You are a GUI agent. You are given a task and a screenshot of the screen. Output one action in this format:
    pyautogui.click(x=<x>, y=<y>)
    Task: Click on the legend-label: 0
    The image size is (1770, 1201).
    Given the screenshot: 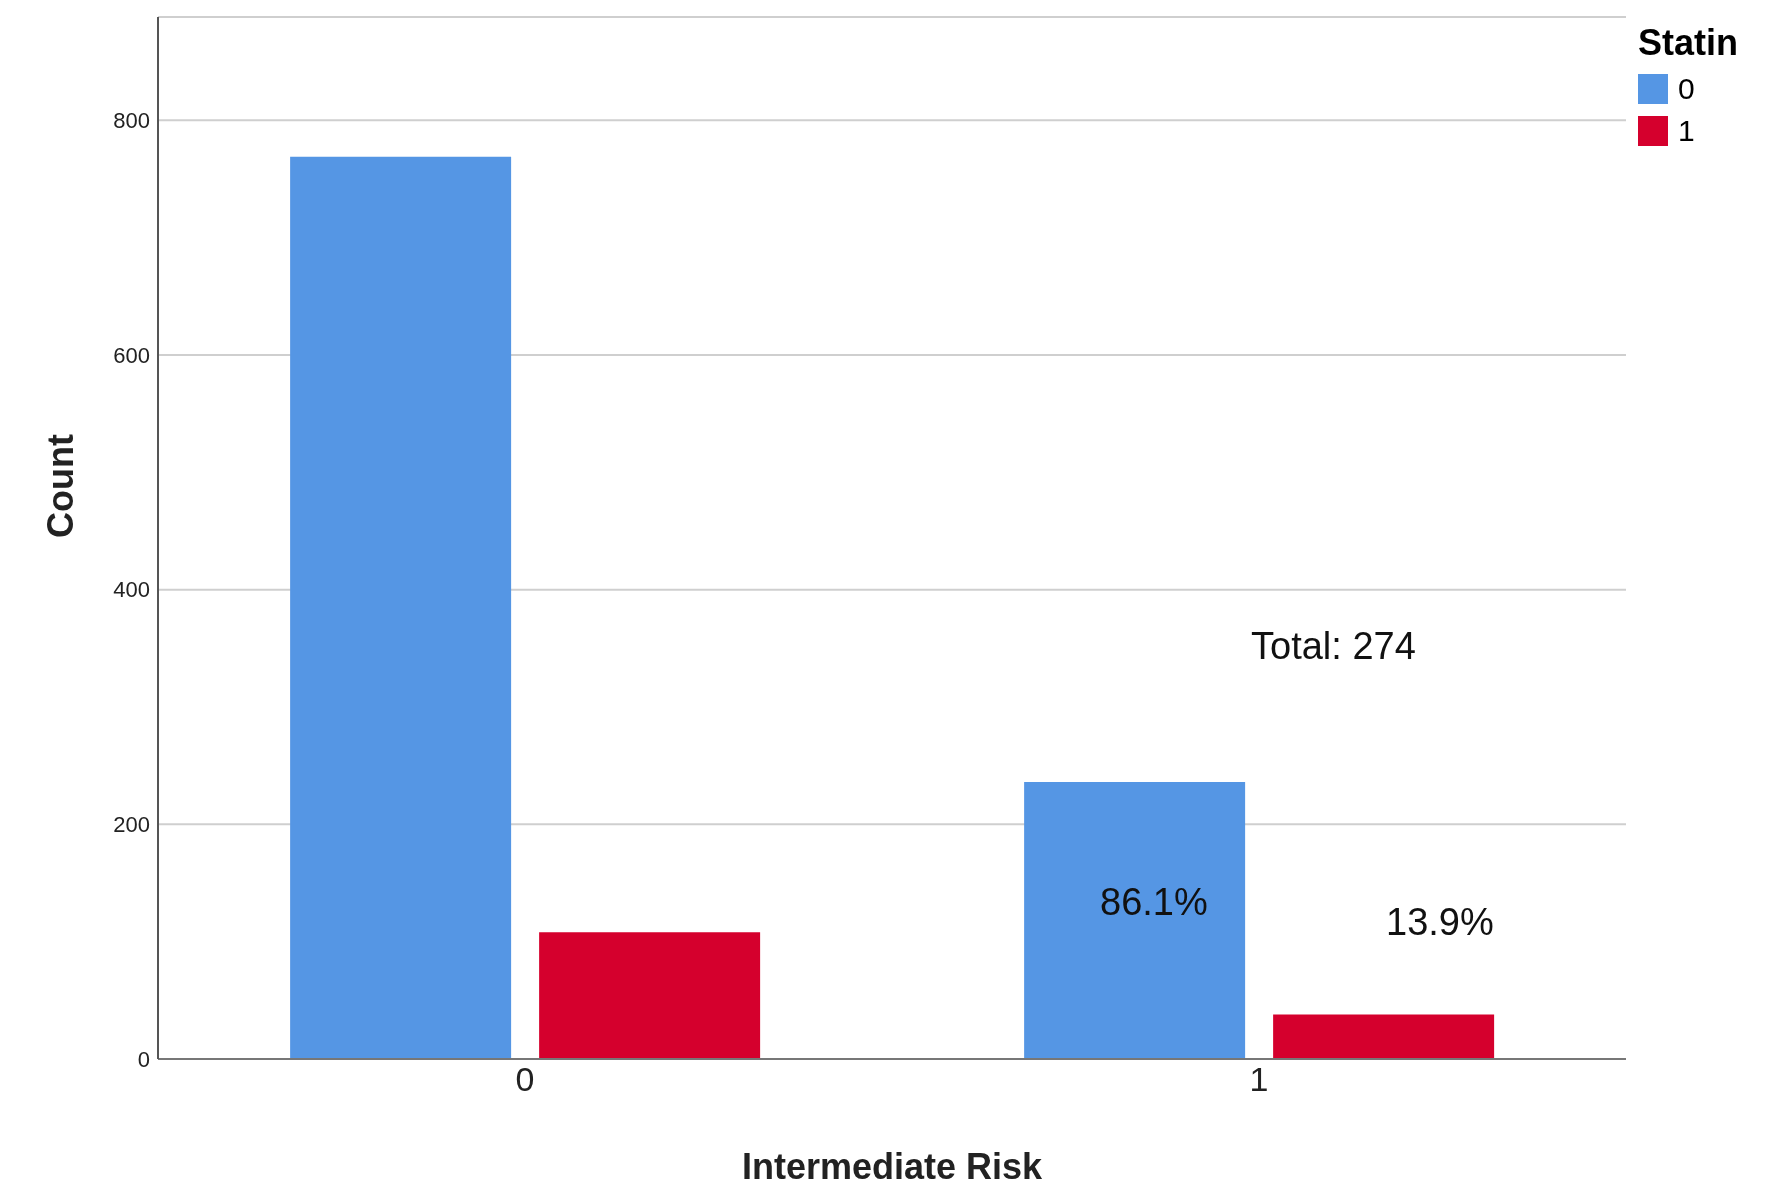 What is the action you would take?
    pyautogui.click(x=1686, y=89)
    